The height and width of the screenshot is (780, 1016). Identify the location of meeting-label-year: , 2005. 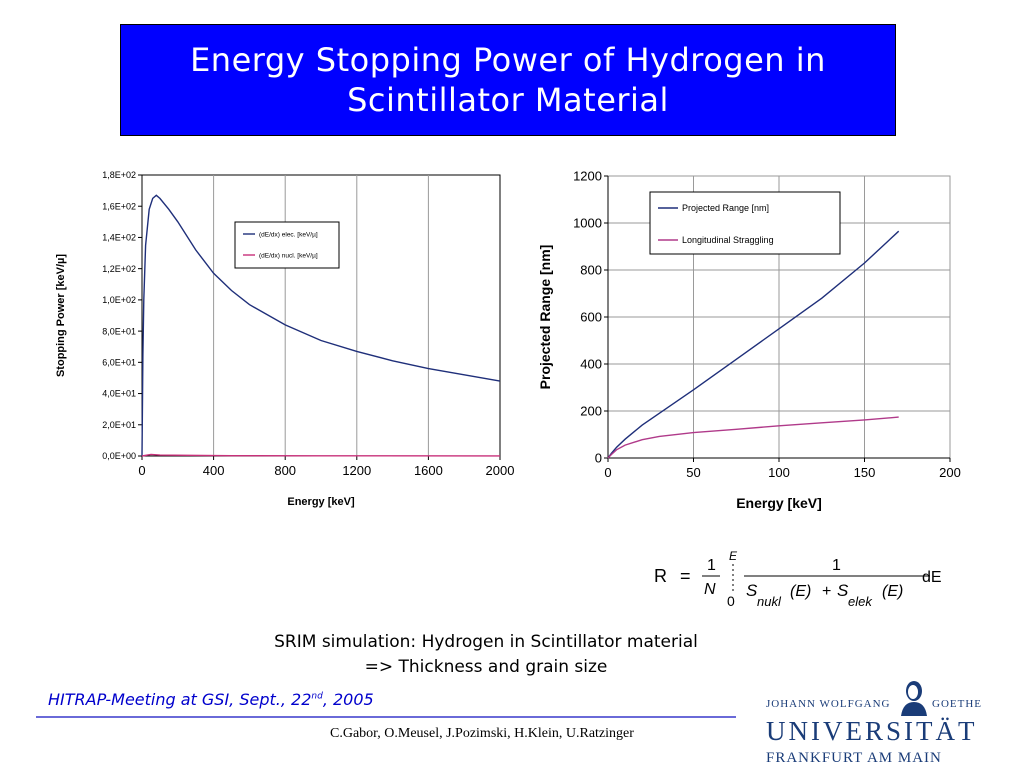
(348, 699).